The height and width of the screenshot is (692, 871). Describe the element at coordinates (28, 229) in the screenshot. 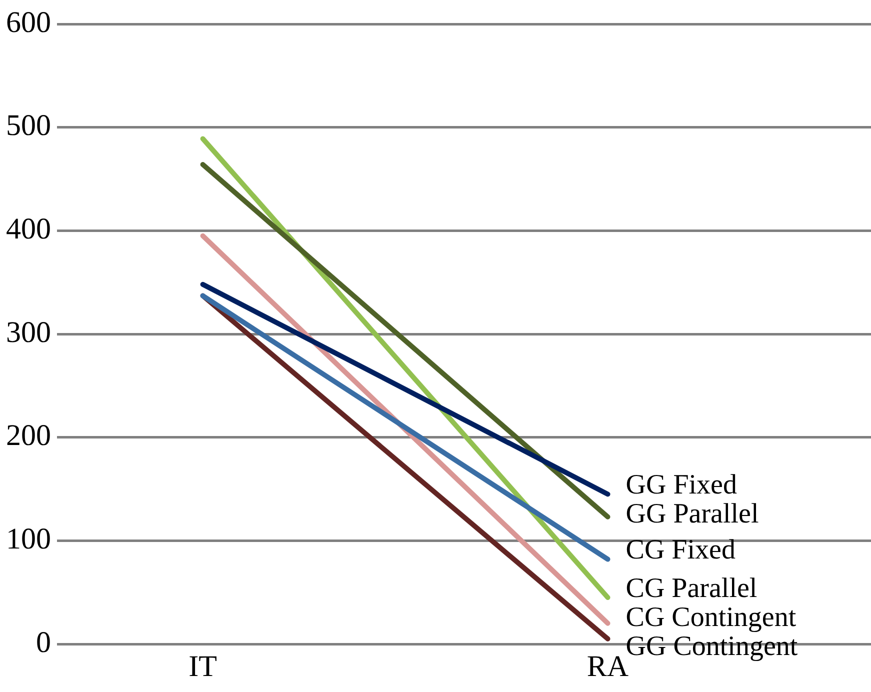

I see `y-tick-label: 400` at that location.